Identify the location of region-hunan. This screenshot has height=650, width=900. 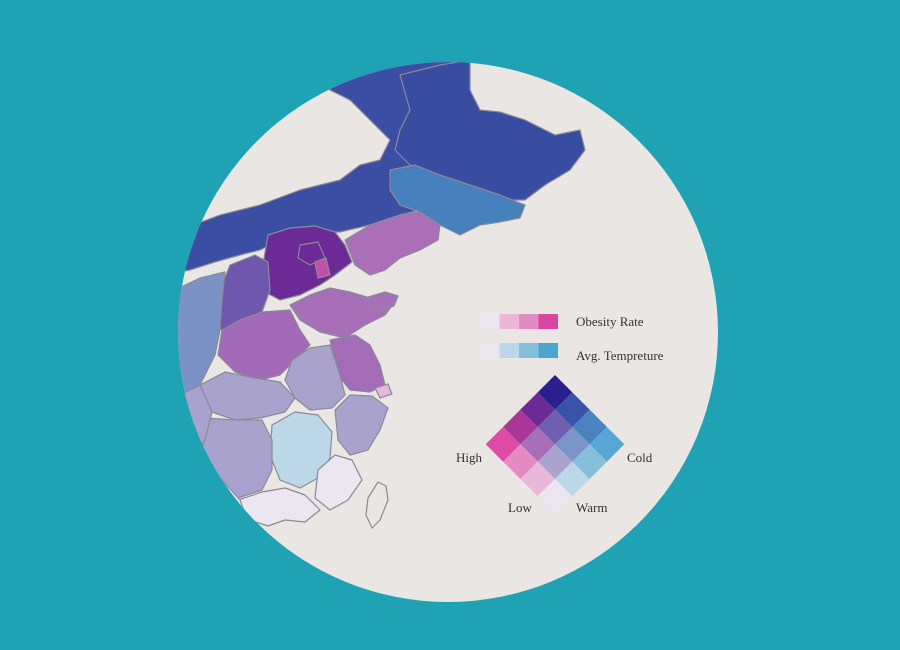
(237, 458).